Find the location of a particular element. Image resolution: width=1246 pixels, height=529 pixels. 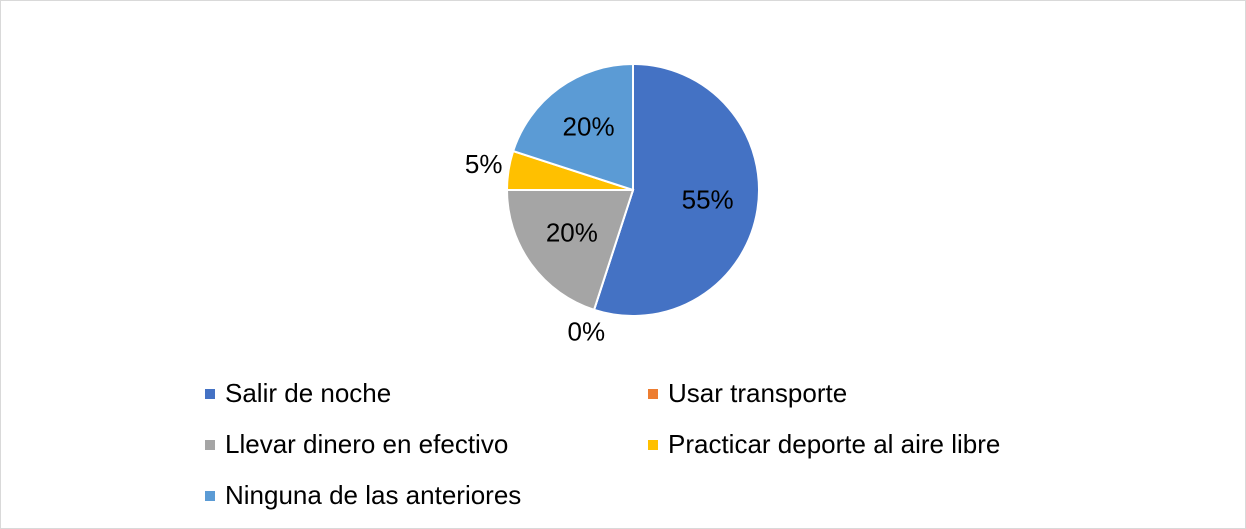

data-label: 0% is located at coordinates (586, 332).